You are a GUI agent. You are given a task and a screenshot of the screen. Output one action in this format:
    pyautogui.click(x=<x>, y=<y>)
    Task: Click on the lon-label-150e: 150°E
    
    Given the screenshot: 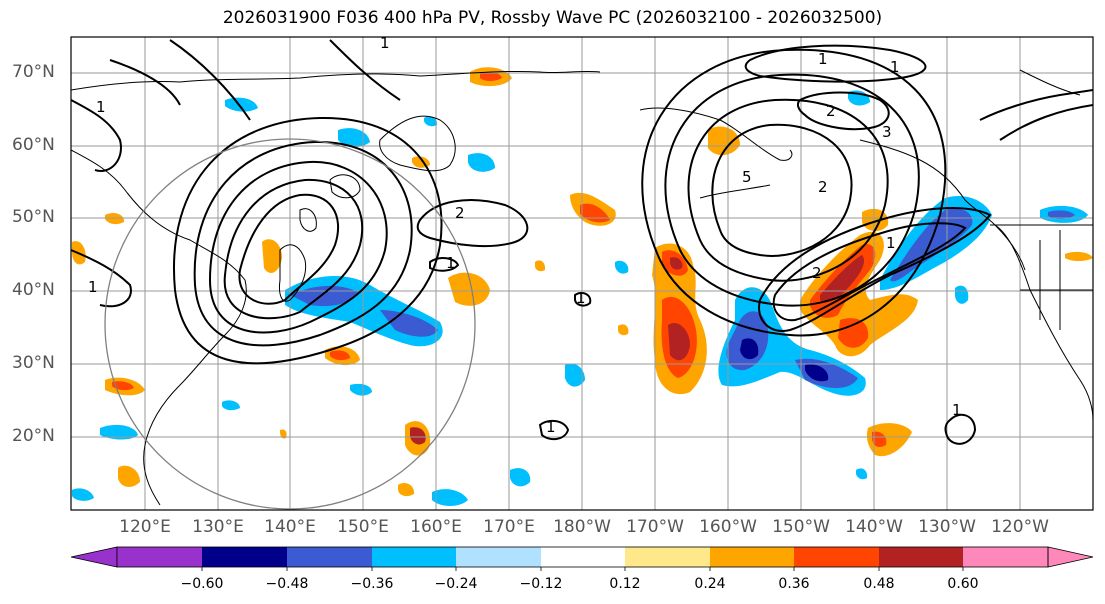 What is the action you would take?
    pyautogui.click(x=363, y=527)
    